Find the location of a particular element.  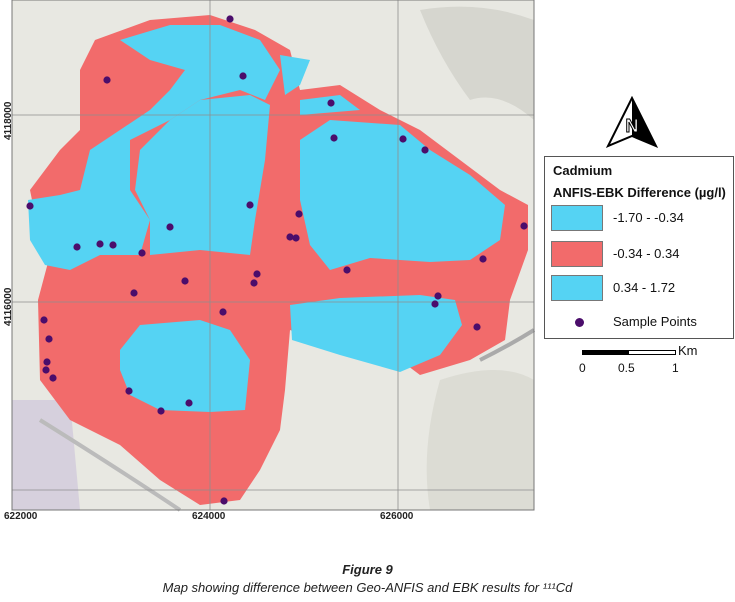

scale-label-0: 0 is located at coordinates (582, 368).